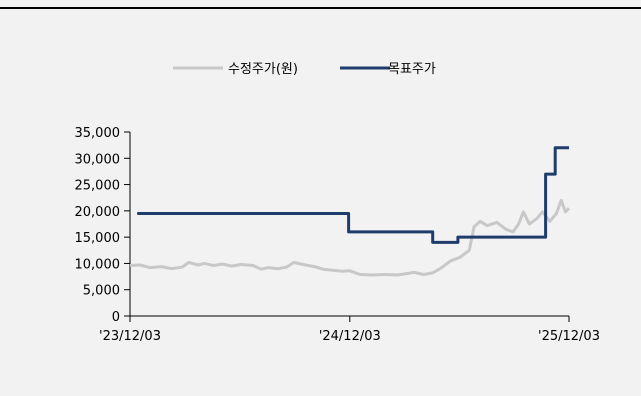 Image resolution: width=641 pixels, height=396 pixels. I want to click on y-tick-label: 20,000, so click(98, 212).